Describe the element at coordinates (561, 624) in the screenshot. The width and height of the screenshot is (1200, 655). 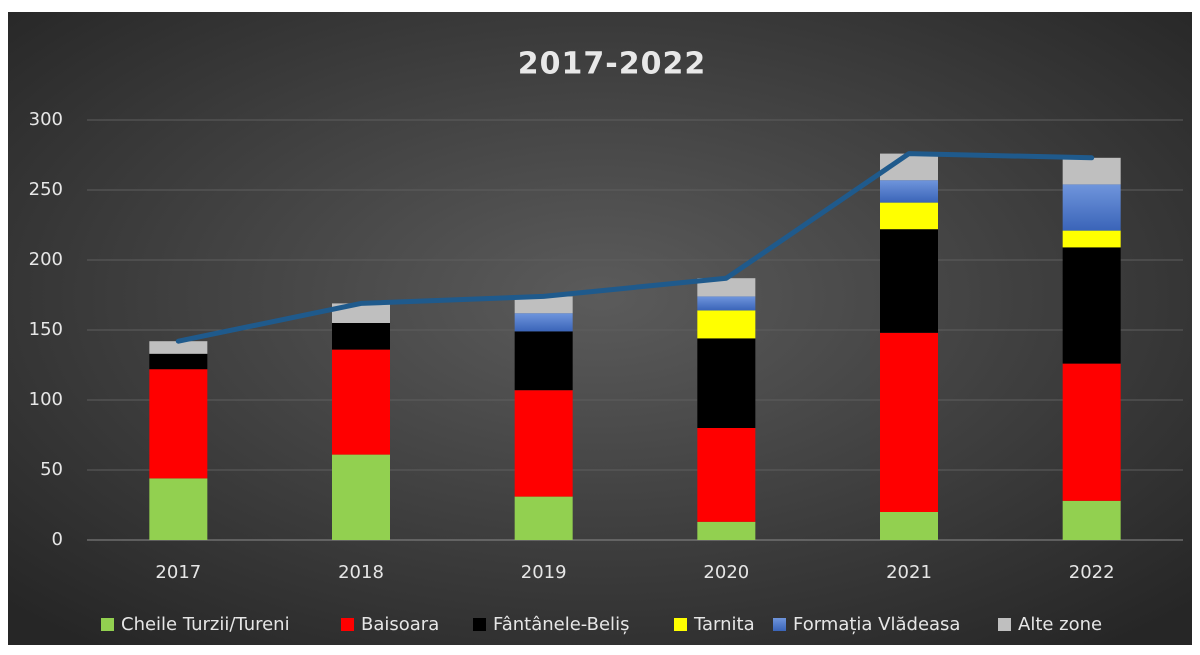
I see `legend-label: Fântânele-Beliș` at that location.